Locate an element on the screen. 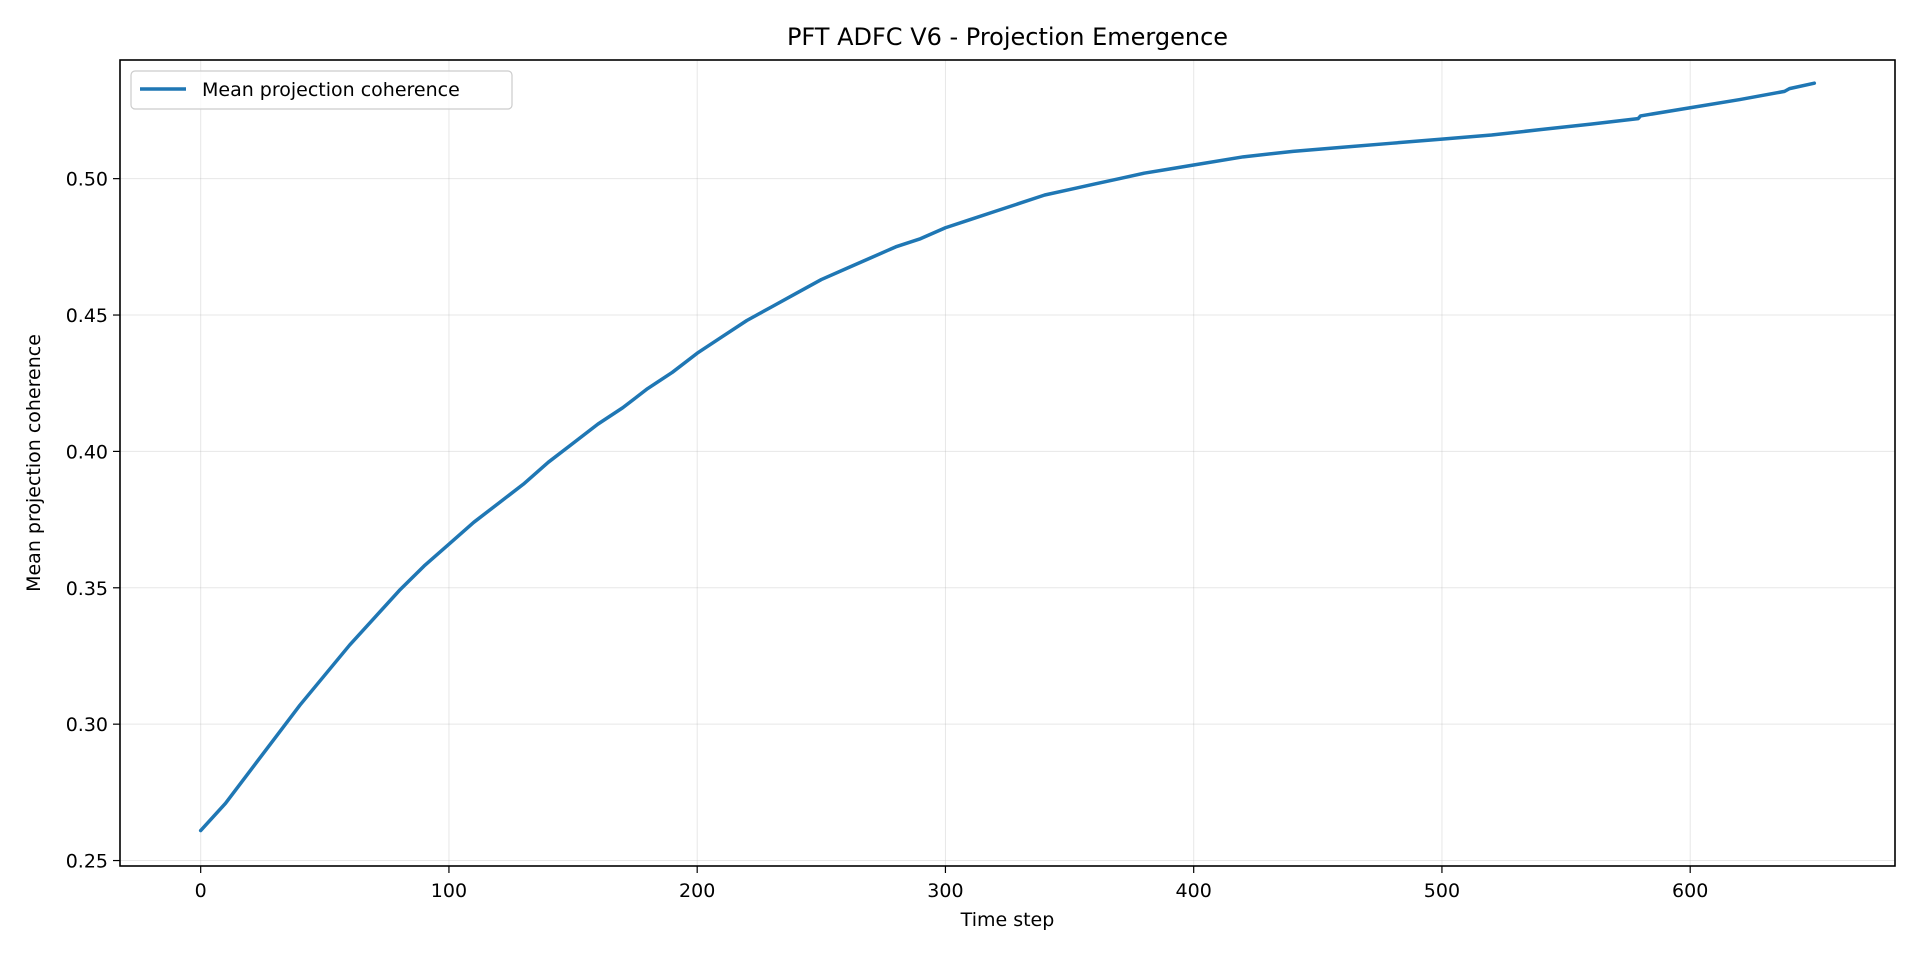 Image resolution: width=1920 pixels, height=964 pixels. x-tick-label: 100 is located at coordinates (449, 891).